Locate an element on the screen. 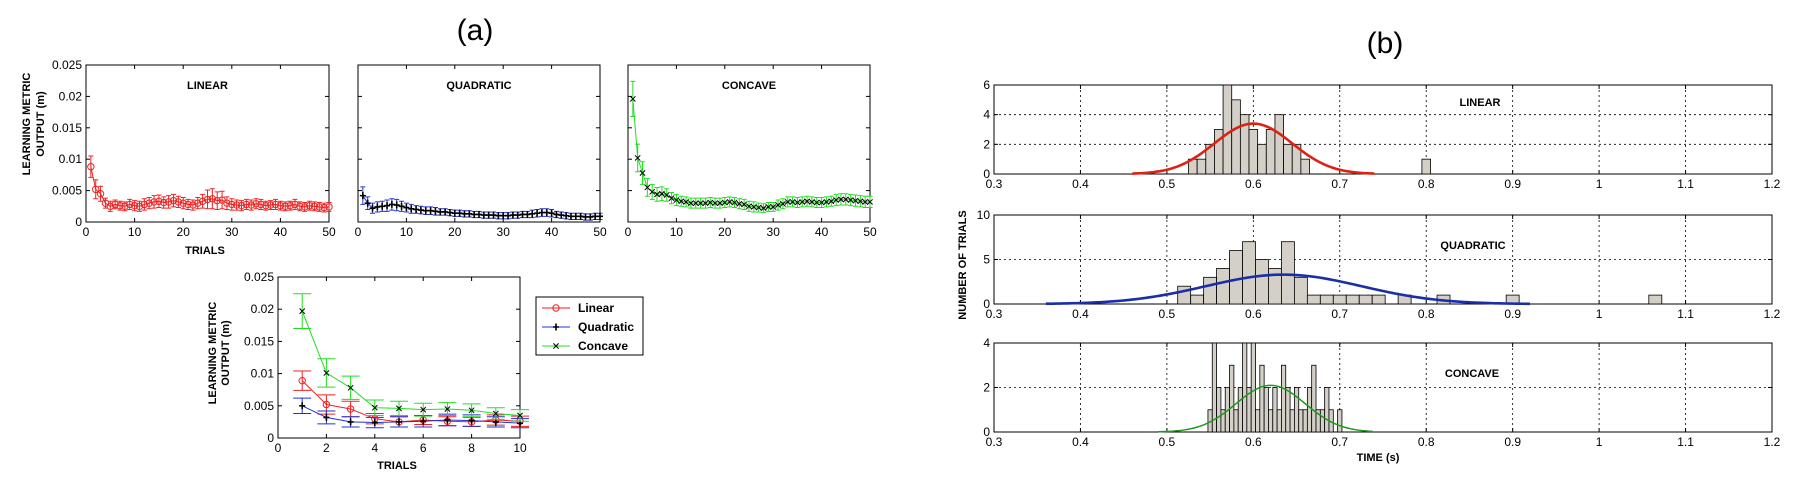  a-quadratic-chart: 0 10 20 30 40 50 QUADRATIC is located at coordinates (481, 151).